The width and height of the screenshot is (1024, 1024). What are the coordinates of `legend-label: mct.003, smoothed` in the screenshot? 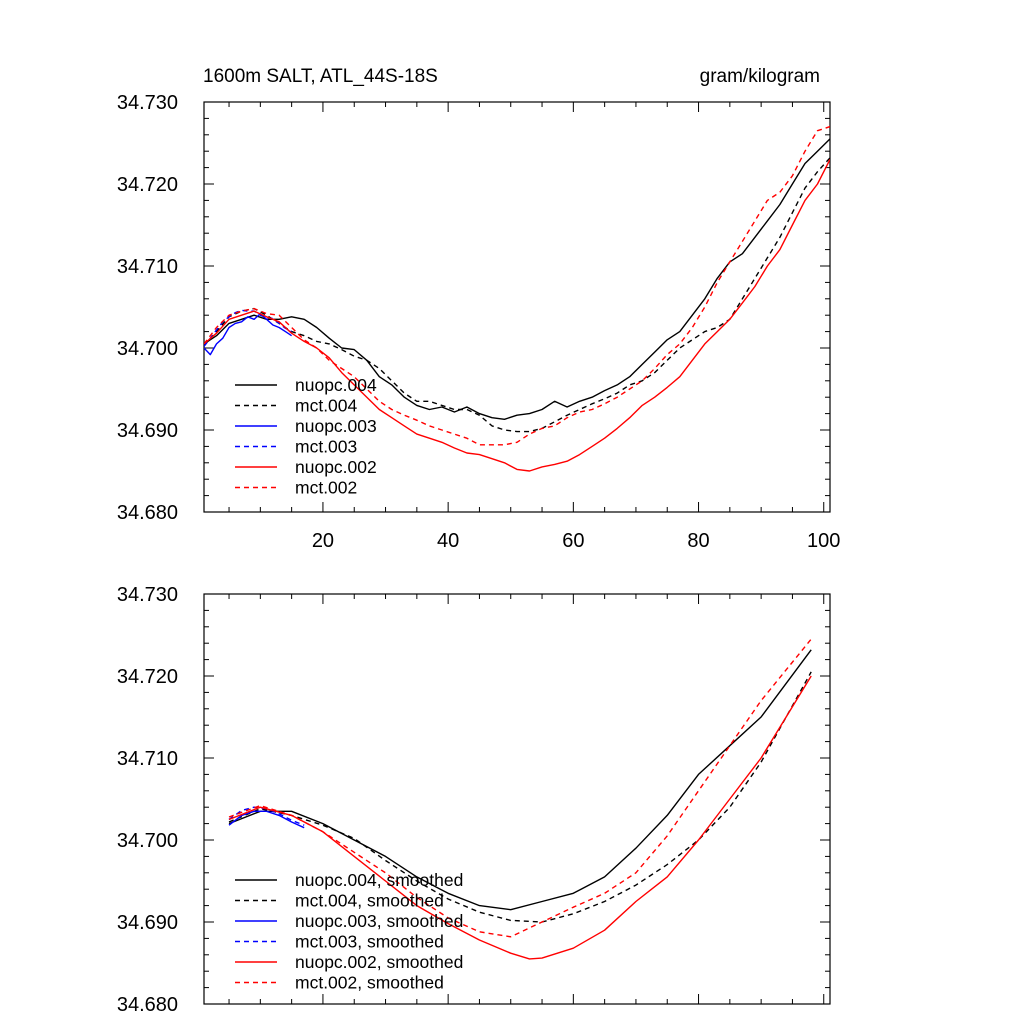 It's located at (369, 942).